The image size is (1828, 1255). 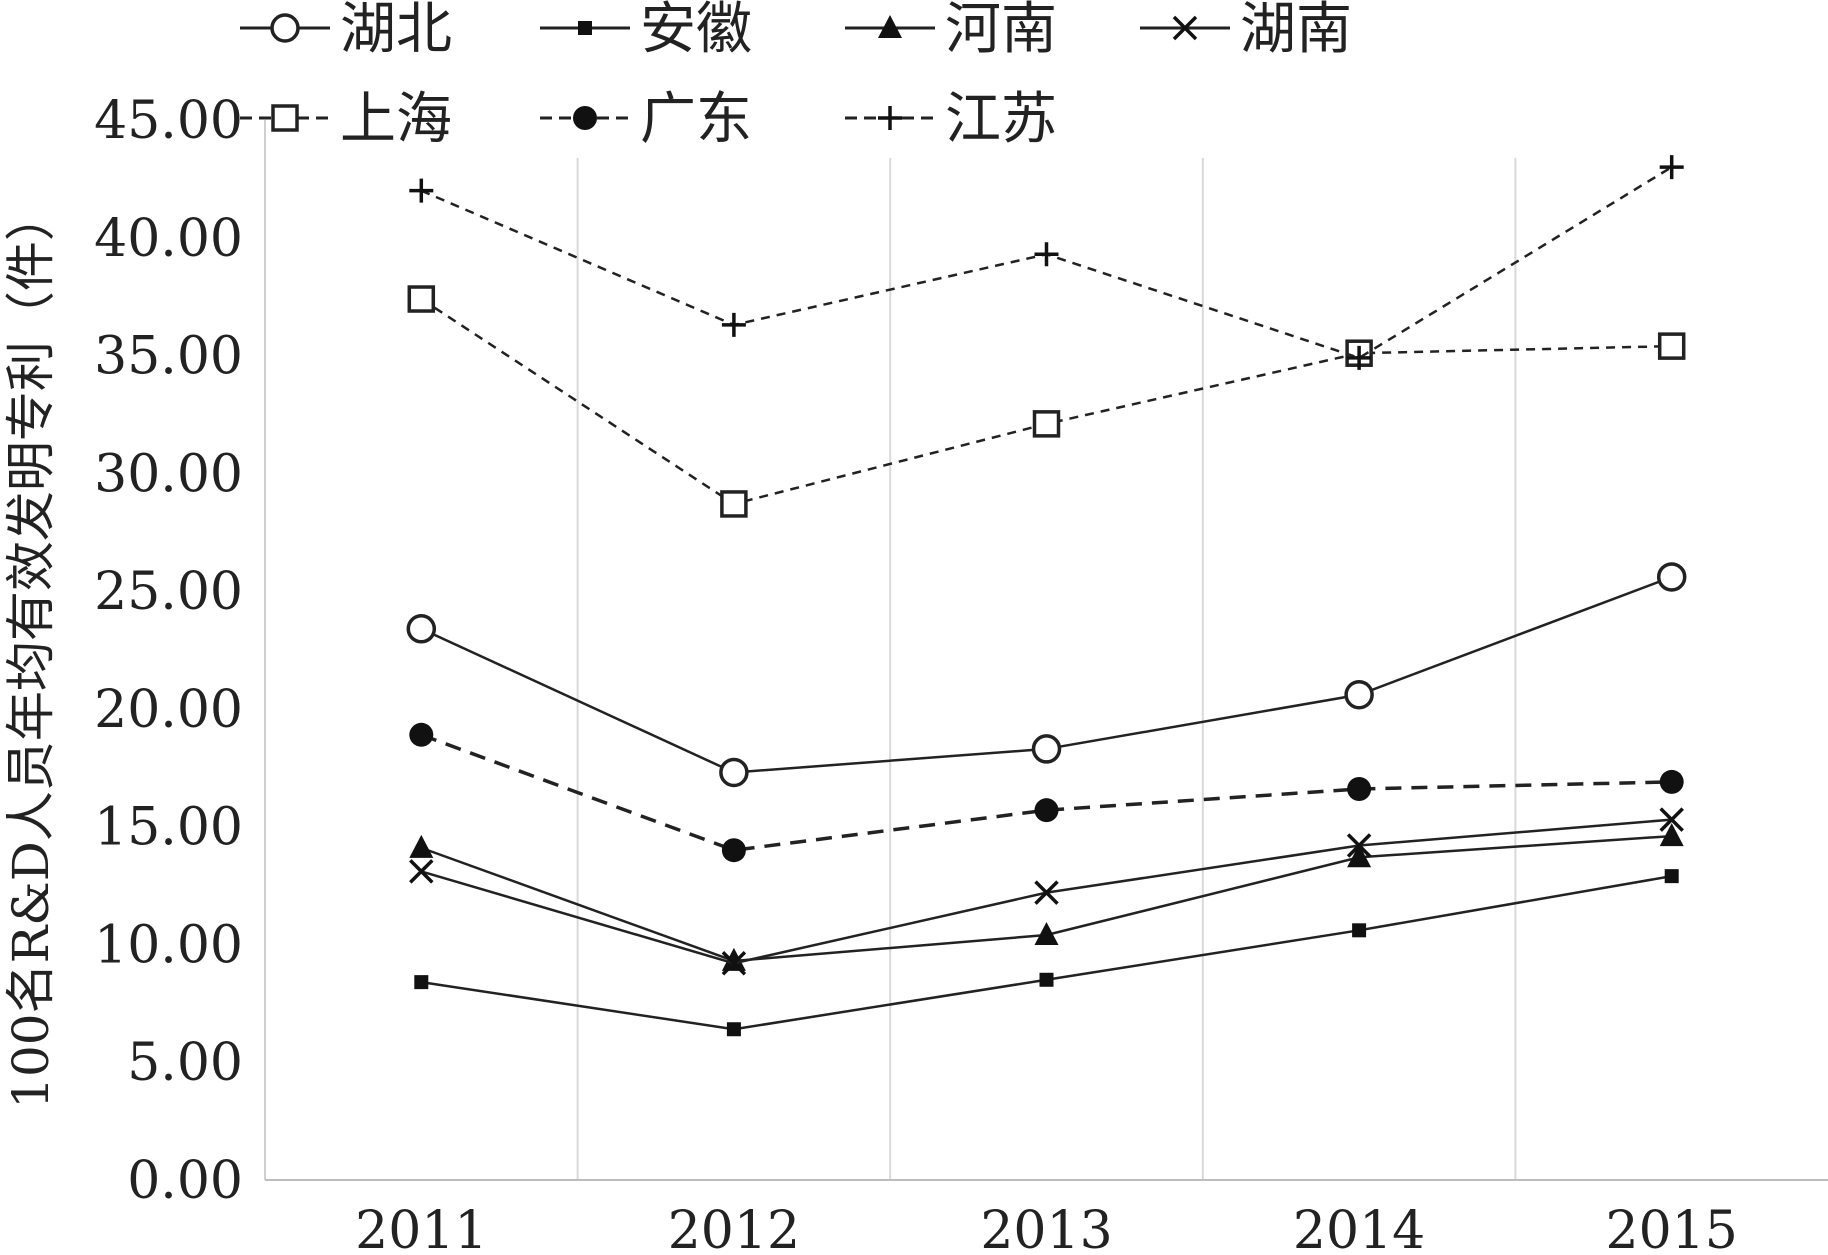 I want to click on legend-item: 安徽, so click(x=646, y=31).